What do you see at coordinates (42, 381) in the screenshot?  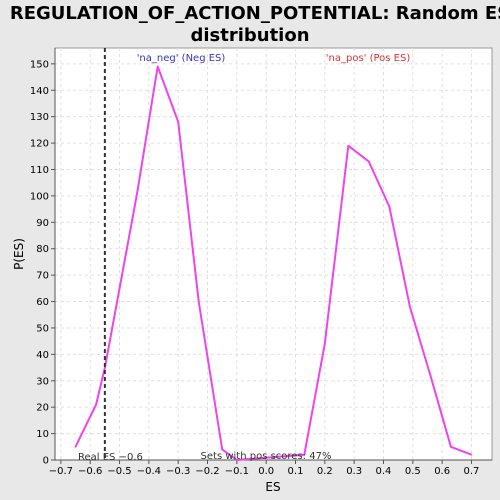 I see `y-tick-label: 30` at bounding box center [42, 381].